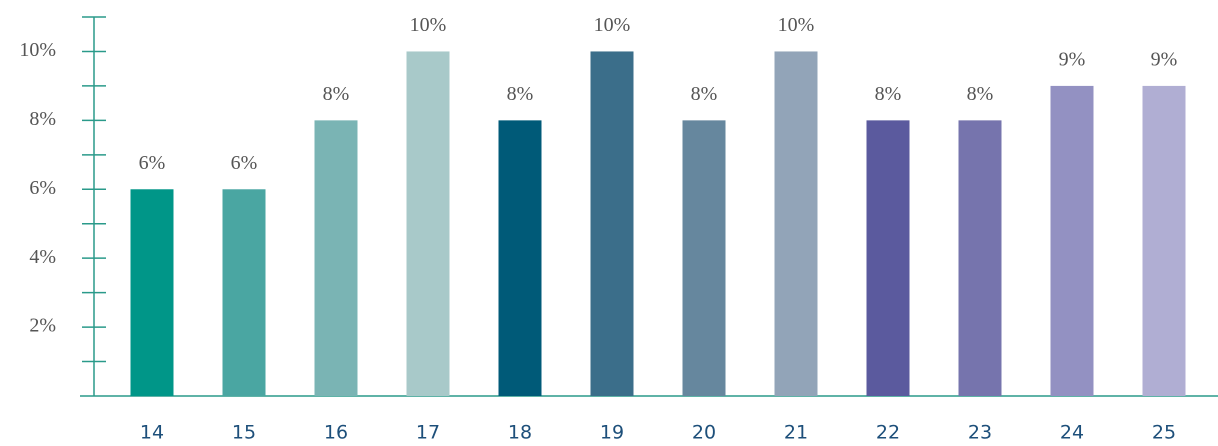 The width and height of the screenshot is (1218, 446). I want to click on y-tick-label: 8%, so click(42, 119).